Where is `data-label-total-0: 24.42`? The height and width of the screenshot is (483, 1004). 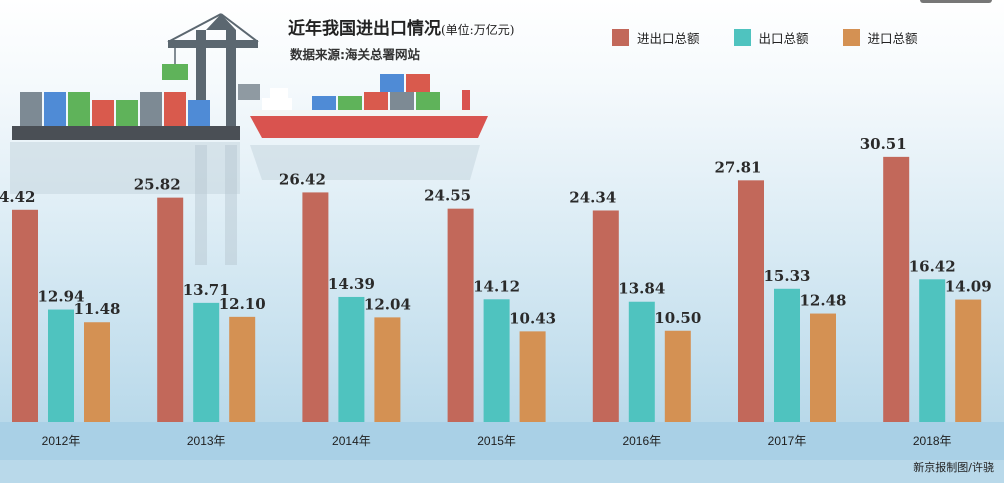
data-label-total-0: 24.42 is located at coordinates (17, 197).